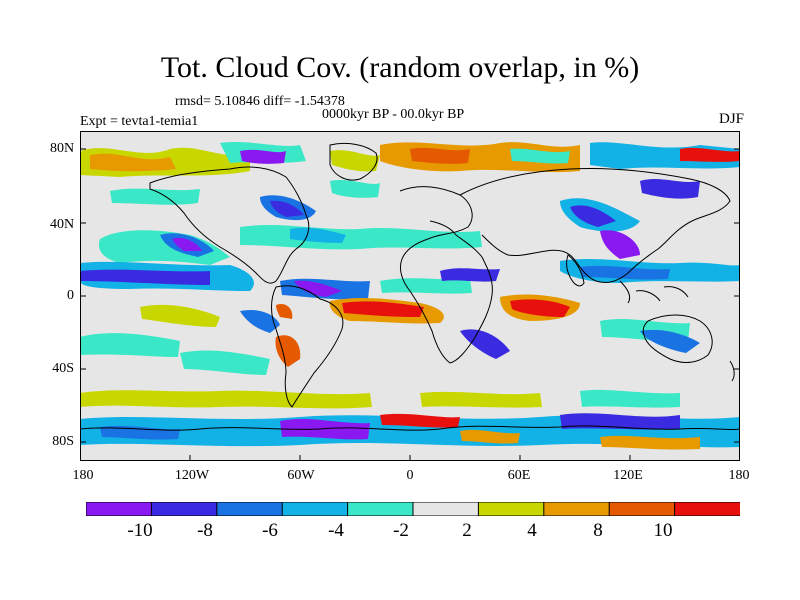 The image size is (800, 600). What do you see at coordinates (519, 475) in the screenshot?
I see `lon-label-60e: 60E` at bounding box center [519, 475].